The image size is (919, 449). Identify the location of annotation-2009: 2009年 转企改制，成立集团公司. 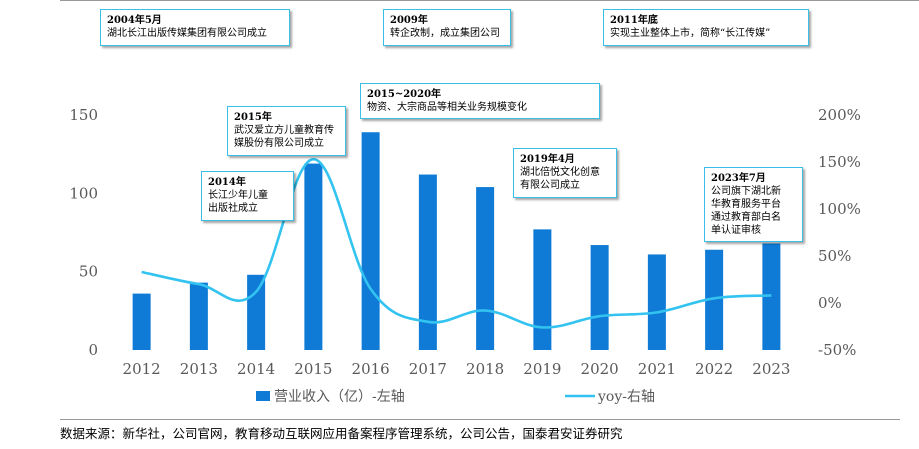
(447, 27).